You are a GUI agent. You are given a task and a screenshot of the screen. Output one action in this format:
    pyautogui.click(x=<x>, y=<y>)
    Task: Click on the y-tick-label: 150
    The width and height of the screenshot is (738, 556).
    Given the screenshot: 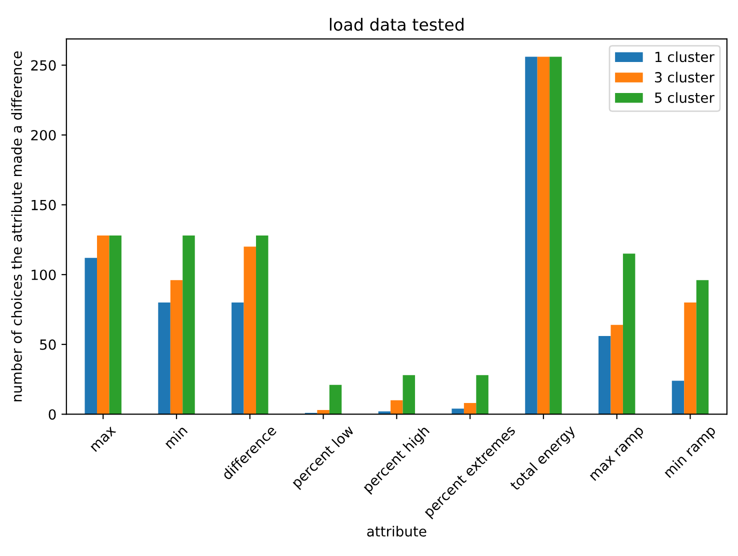 What is the action you would take?
    pyautogui.click(x=44, y=205)
    